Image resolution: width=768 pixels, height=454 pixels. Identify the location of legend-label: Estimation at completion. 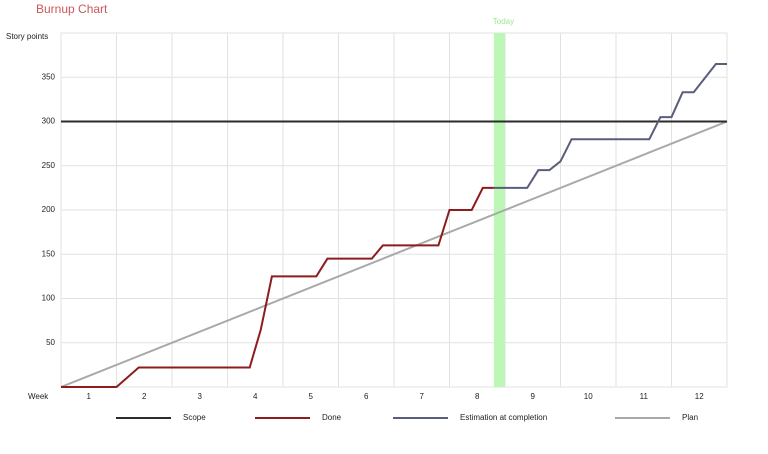
(503, 417).